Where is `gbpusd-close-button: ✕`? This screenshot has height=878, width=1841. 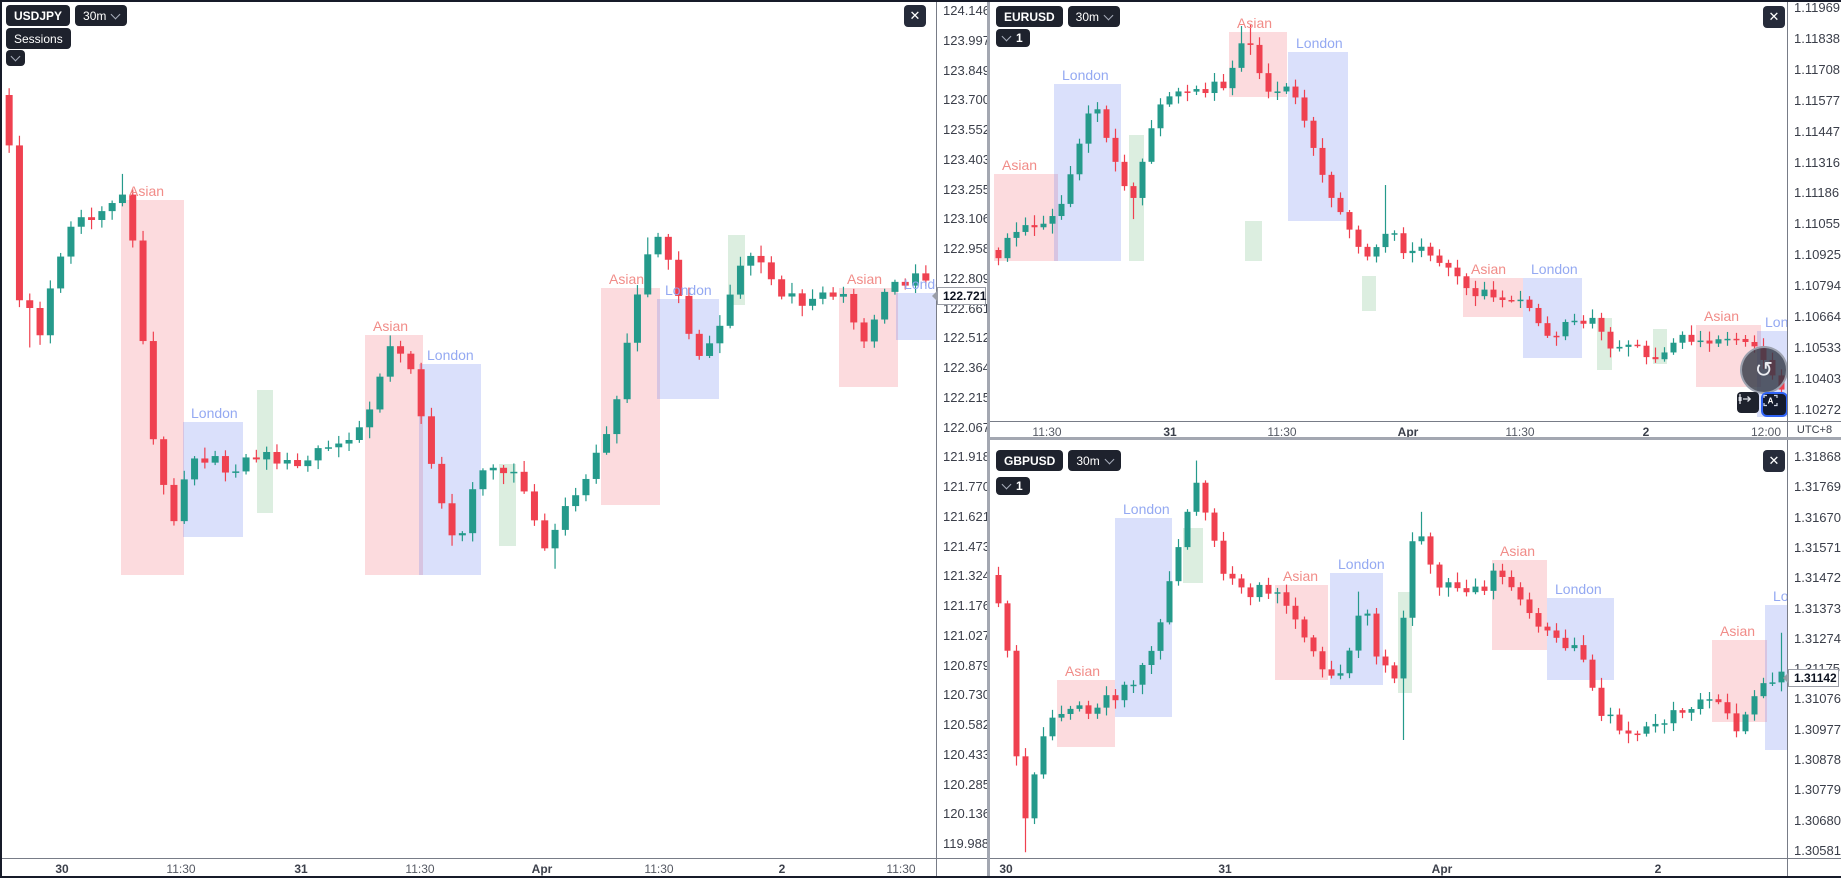 gbpusd-close-button: ✕ is located at coordinates (1774, 461).